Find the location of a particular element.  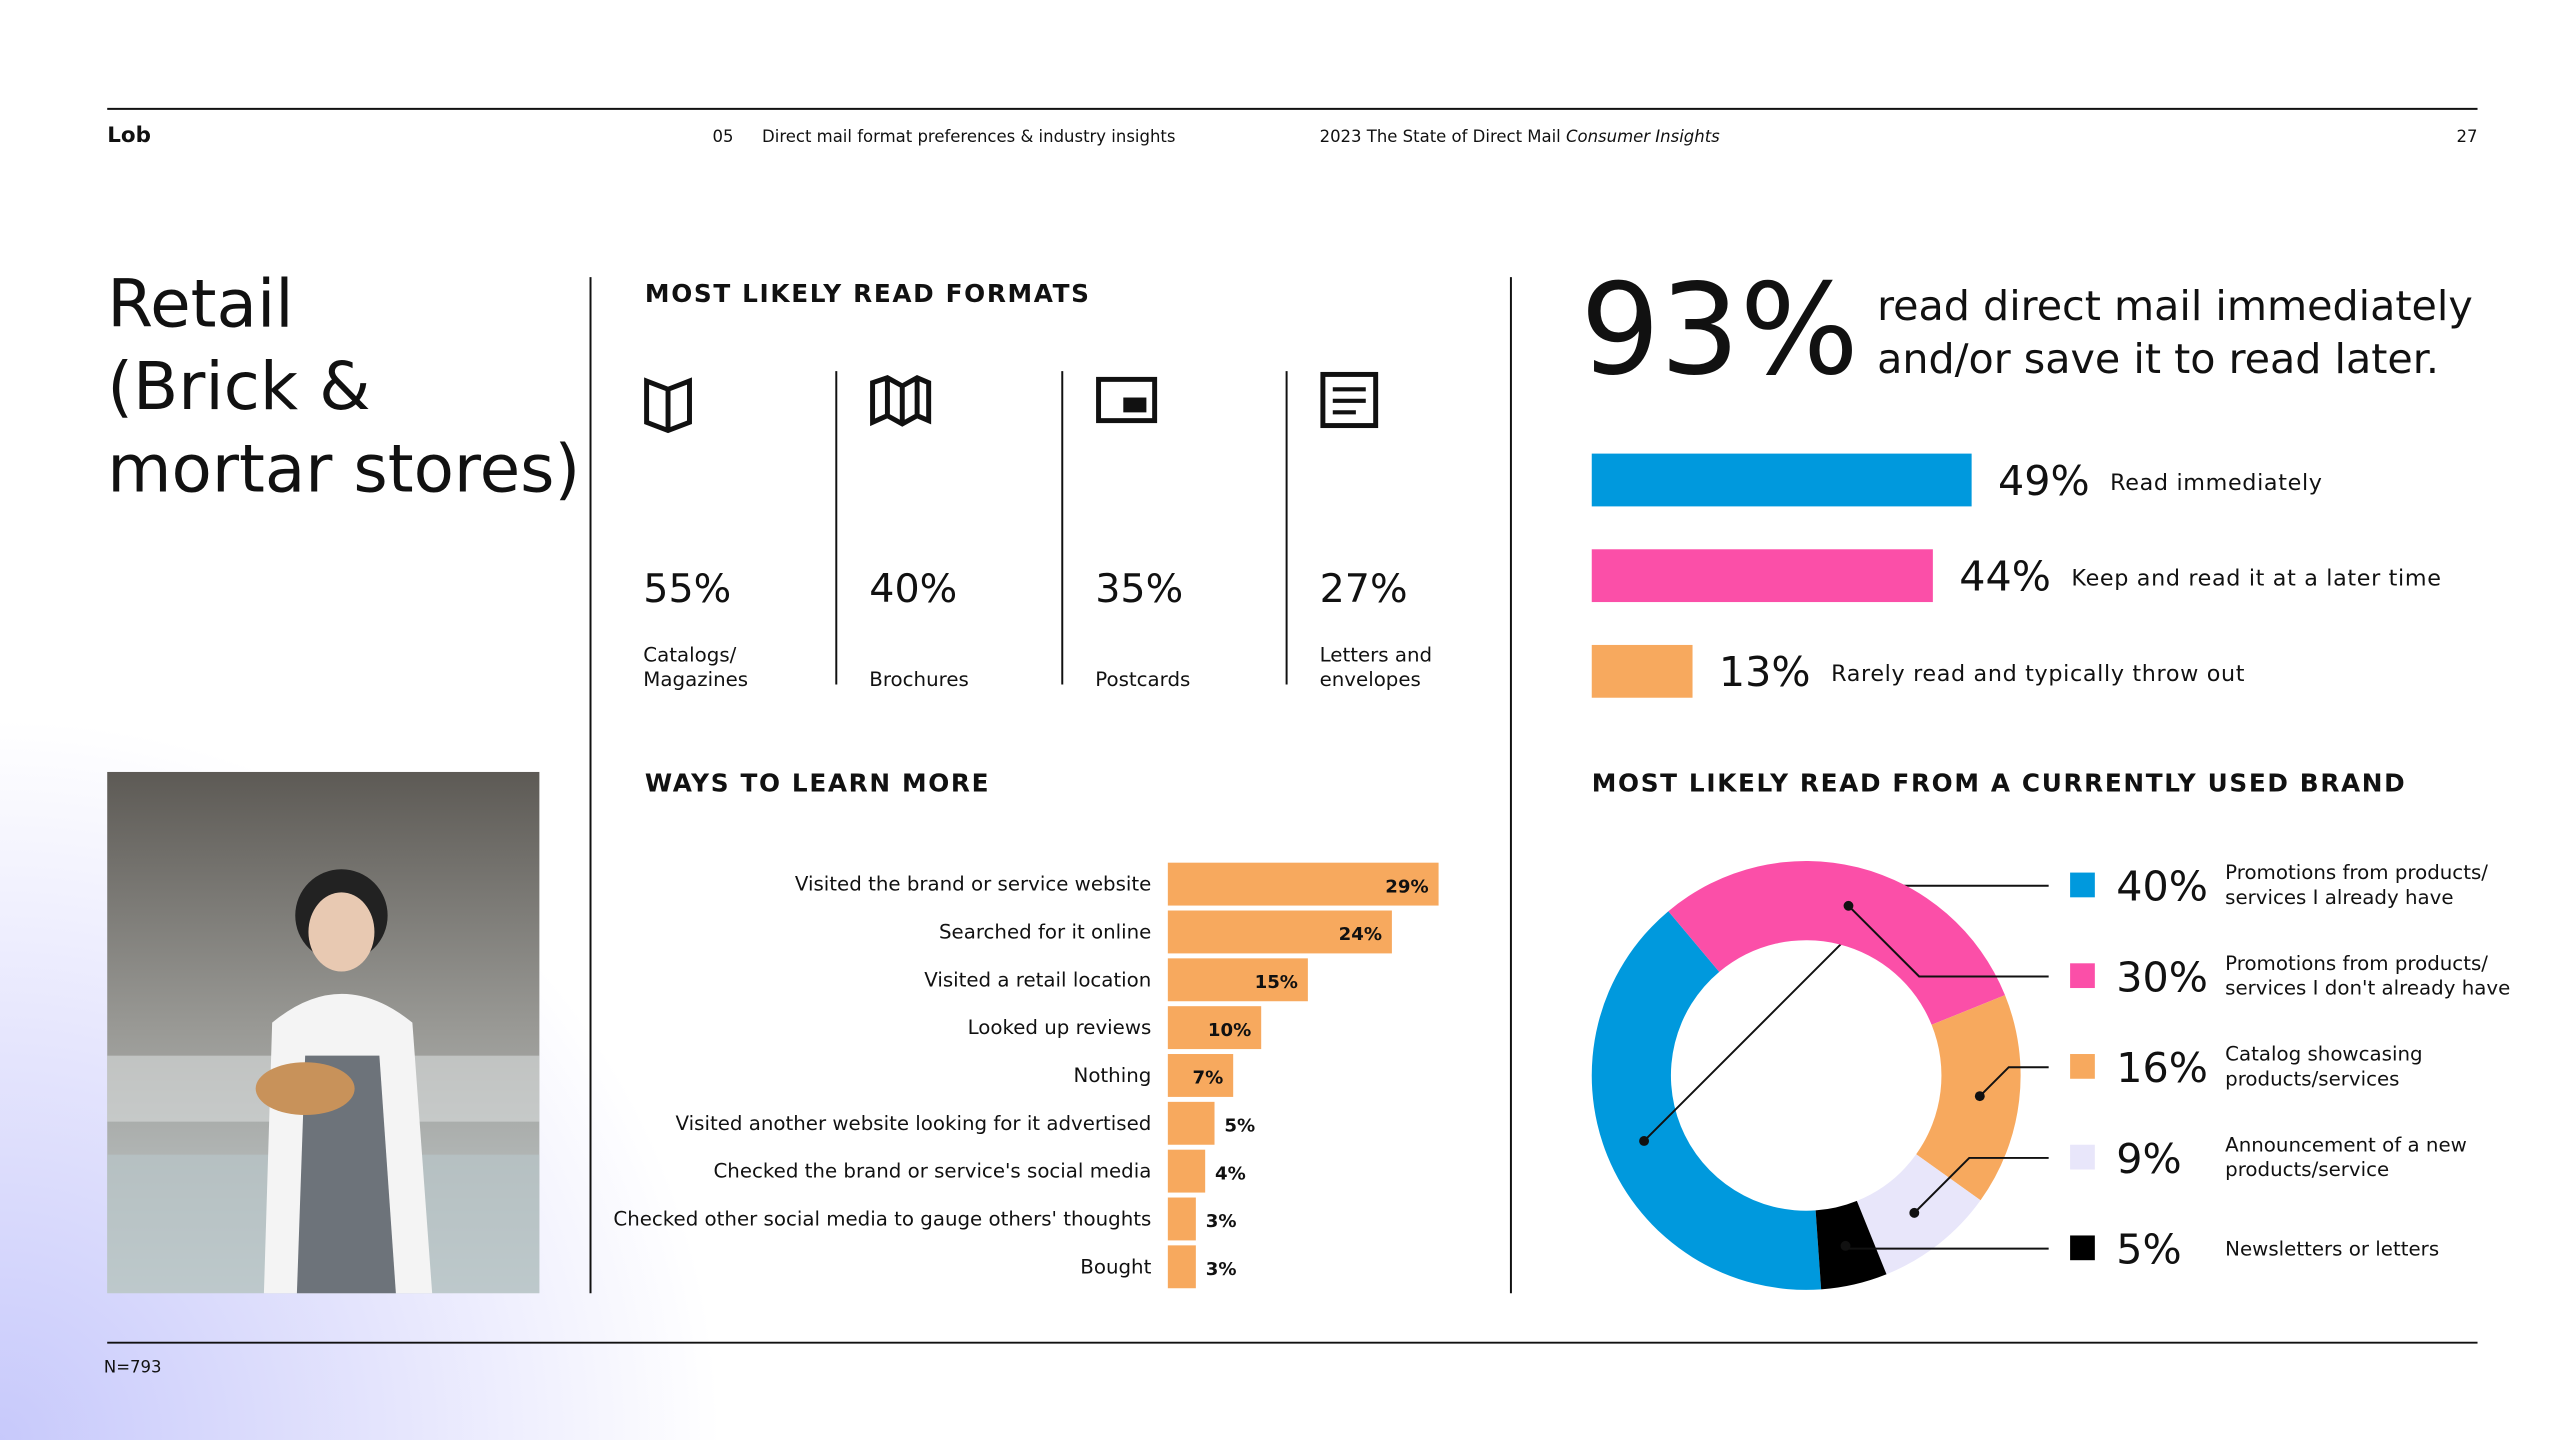

section-heading: MOST LIKELY READ FORMATS is located at coordinates (868, 293).